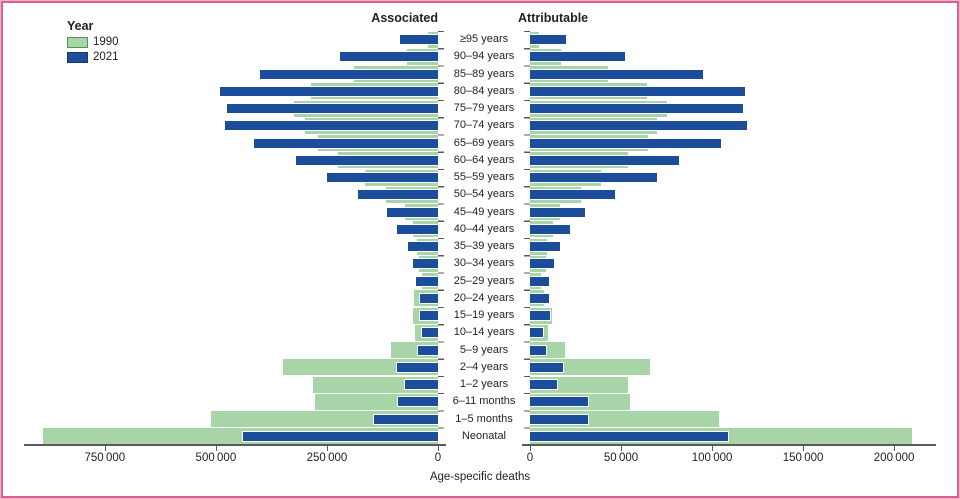  I want to click on panel-header-associated: Associated, so click(404, 18).